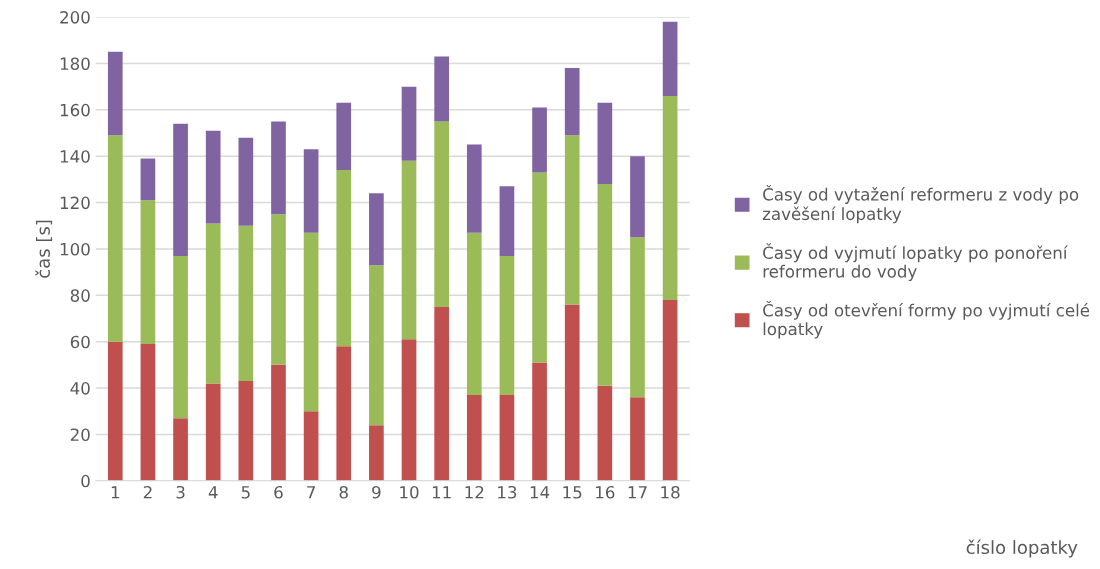 The width and height of the screenshot is (1100, 569). What do you see at coordinates (80, 295) in the screenshot?
I see `y-tick-label: 80` at bounding box center [80, 295].